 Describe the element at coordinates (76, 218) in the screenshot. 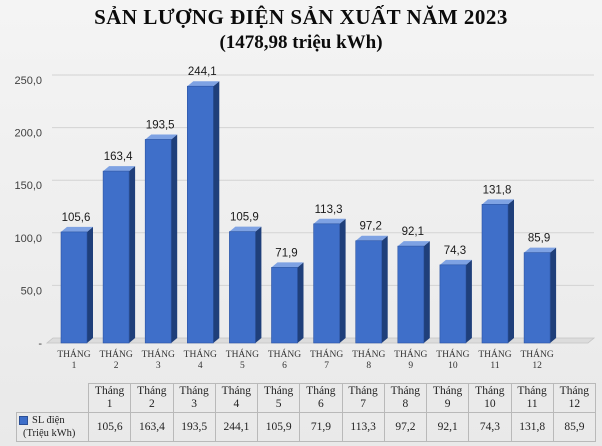

I see `data-label: 105,6` at that location.